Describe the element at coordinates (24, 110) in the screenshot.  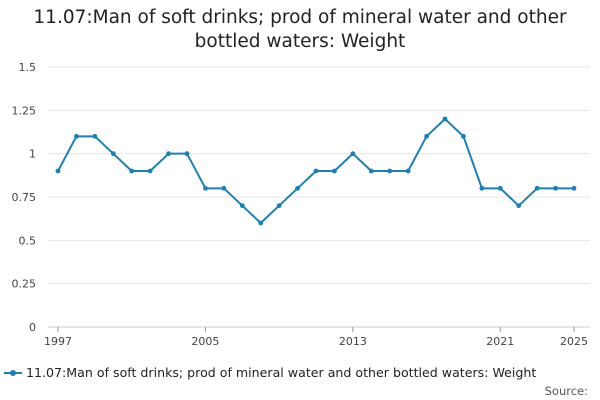
I see `y-tick-label: 1.25` at that location.